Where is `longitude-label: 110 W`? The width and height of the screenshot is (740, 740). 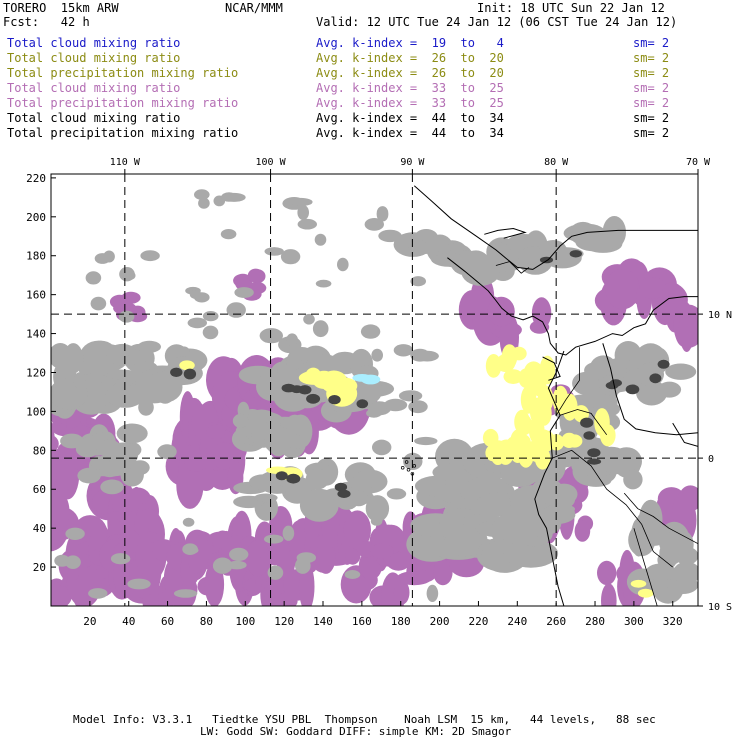
longitude-label: 110 W is located at coordinates (125, 162).